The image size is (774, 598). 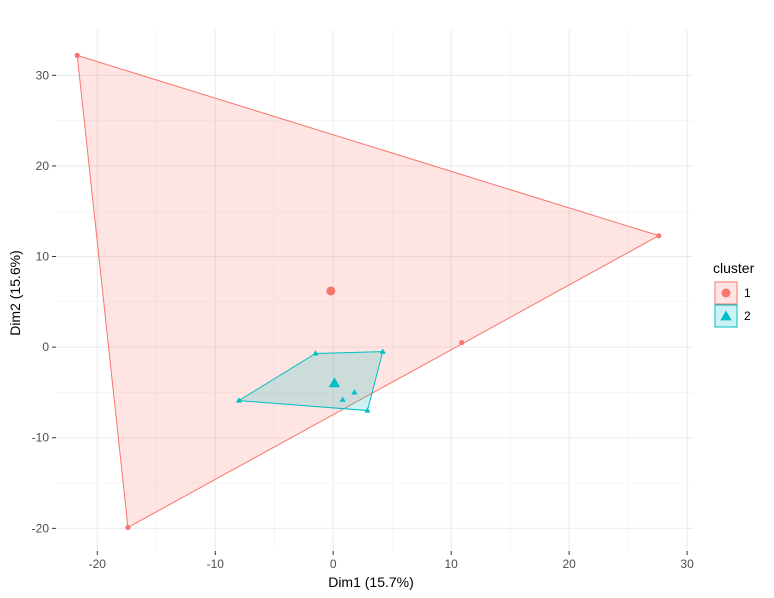 What do you see at coordinates (734, 268) in the screenshot?
I see `legend-title: cluster` at bounding box center [734, 268].